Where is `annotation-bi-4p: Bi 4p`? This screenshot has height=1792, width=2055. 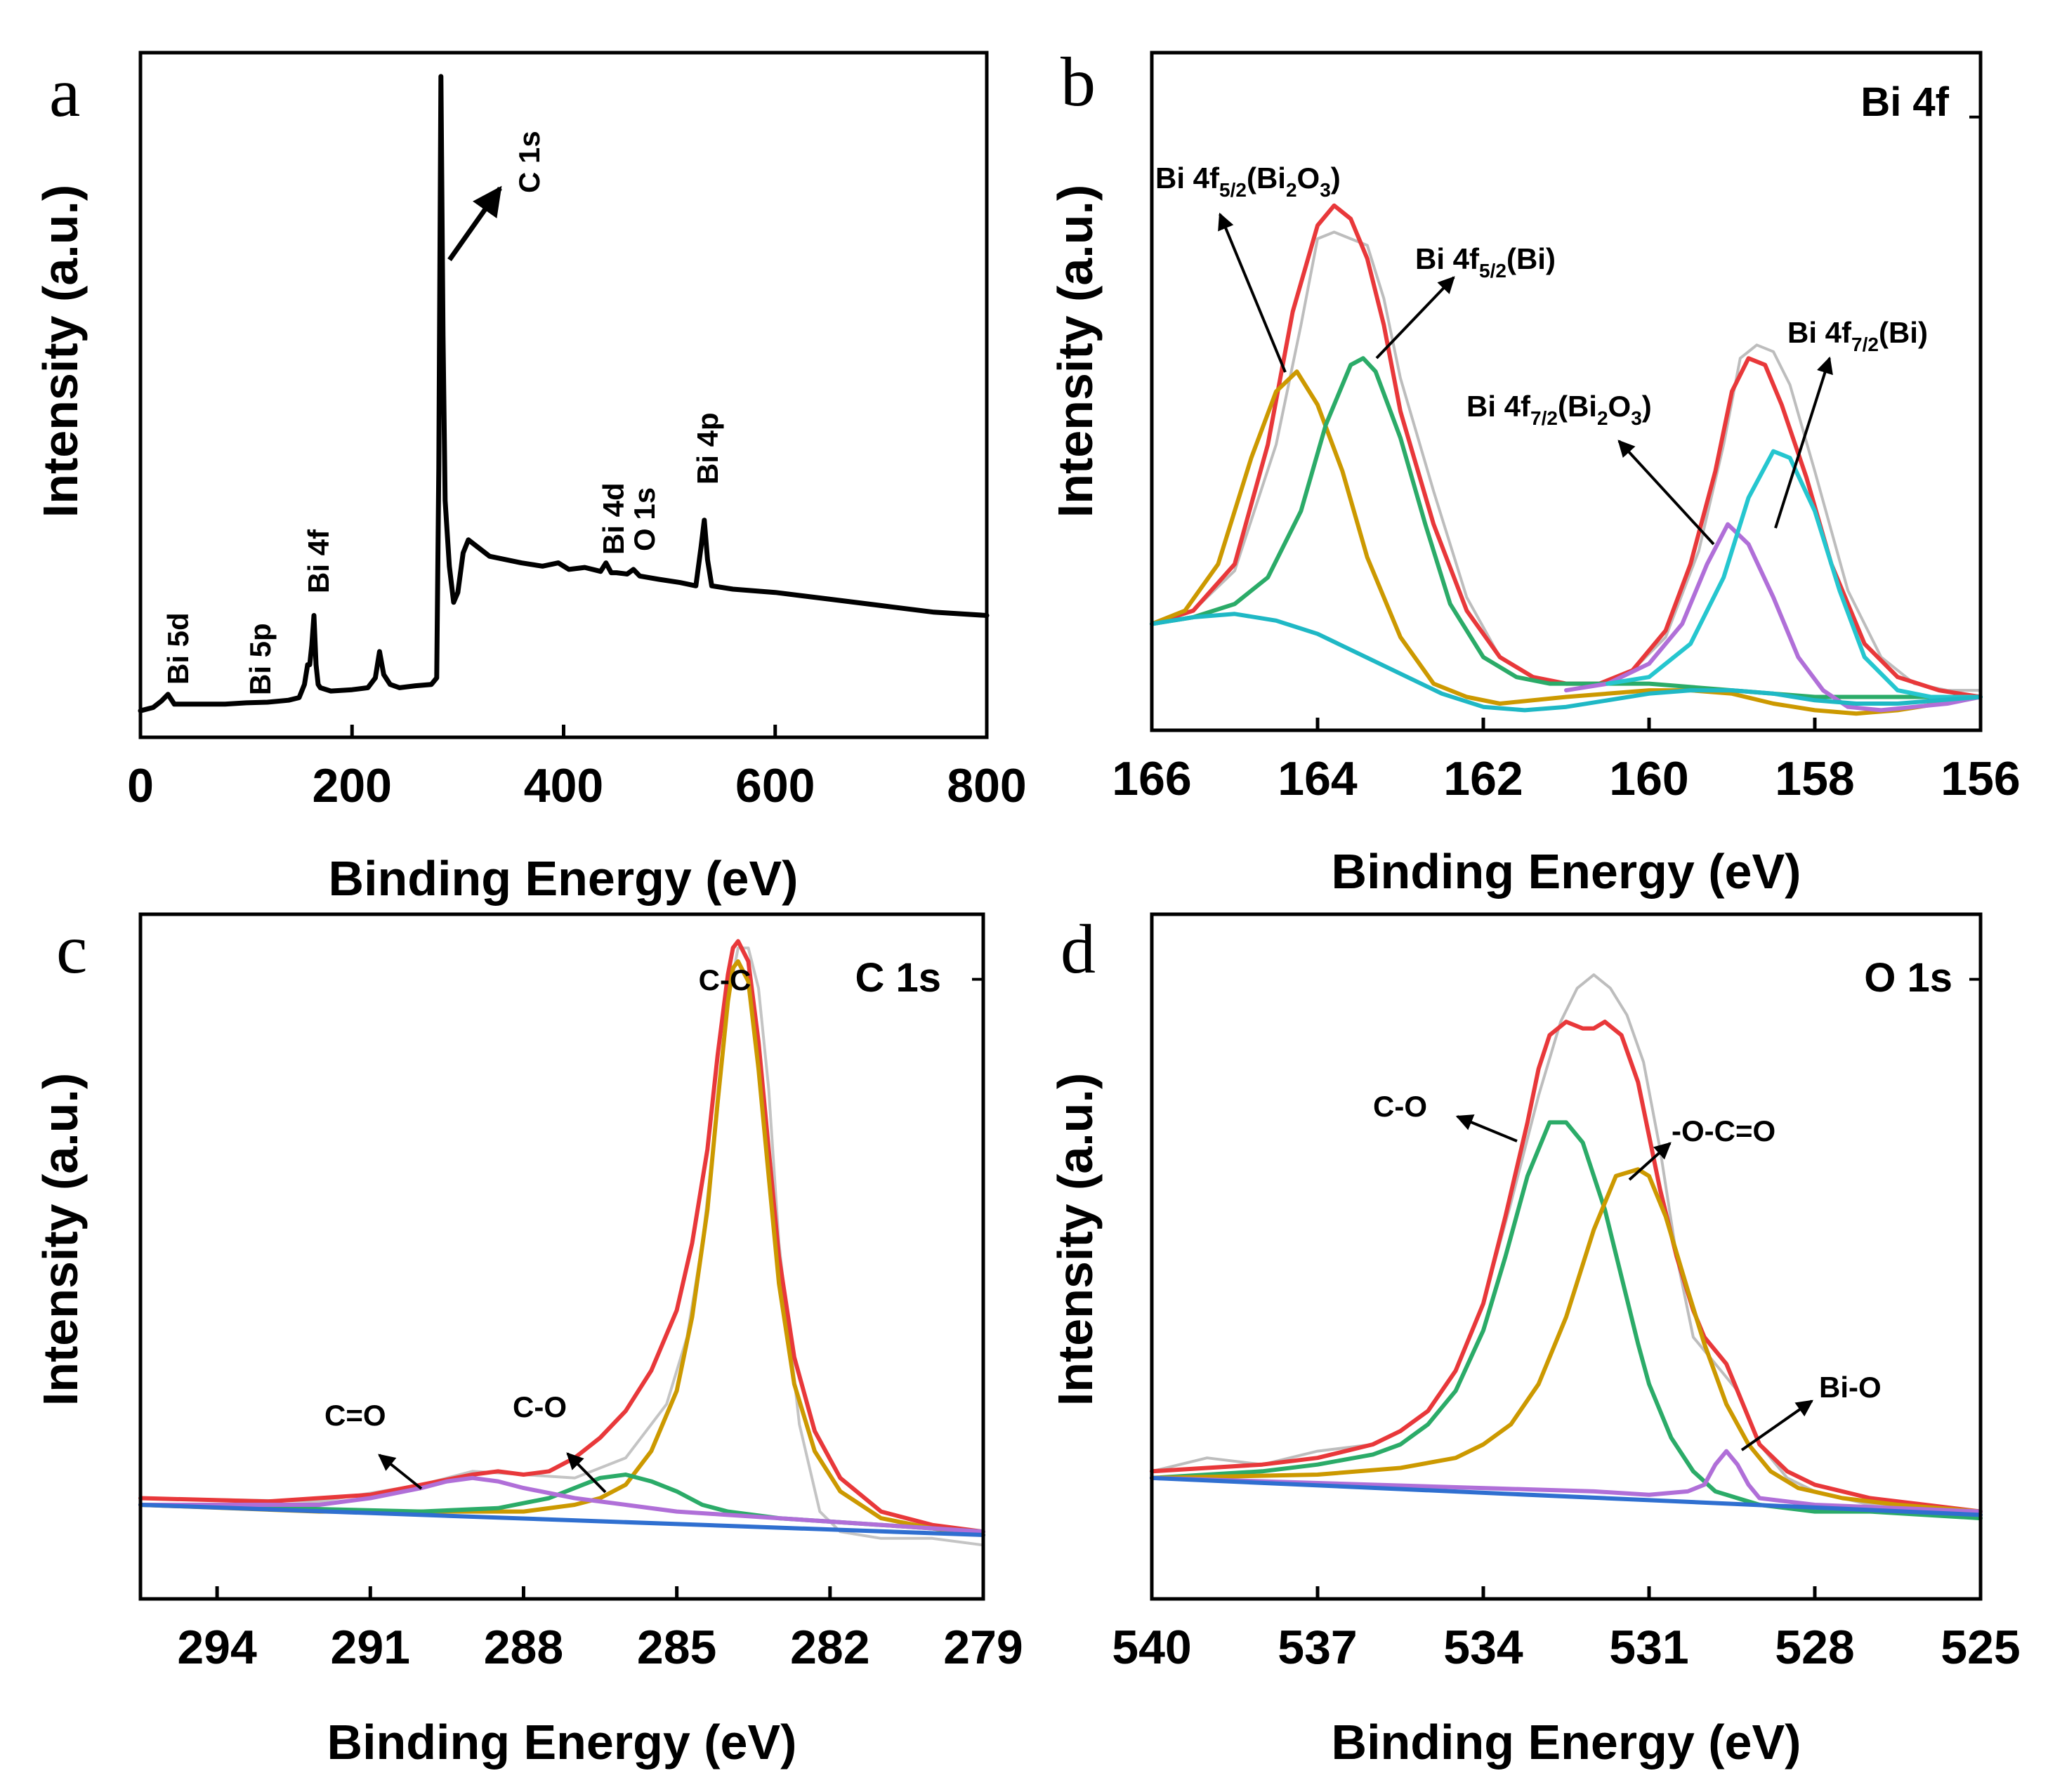
annotation-bi-4p: Bi 4p is located at coordinates (707, 448).